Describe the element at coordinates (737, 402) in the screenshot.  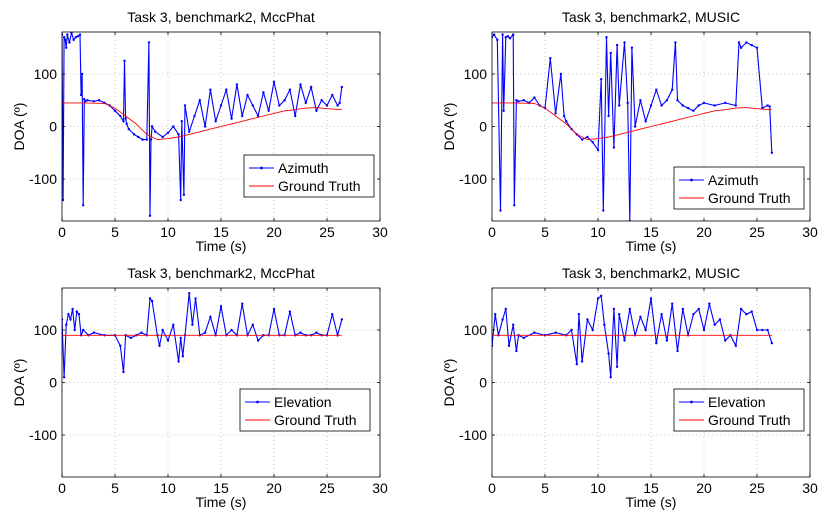
I see `legend-label: Elevation` at that location.